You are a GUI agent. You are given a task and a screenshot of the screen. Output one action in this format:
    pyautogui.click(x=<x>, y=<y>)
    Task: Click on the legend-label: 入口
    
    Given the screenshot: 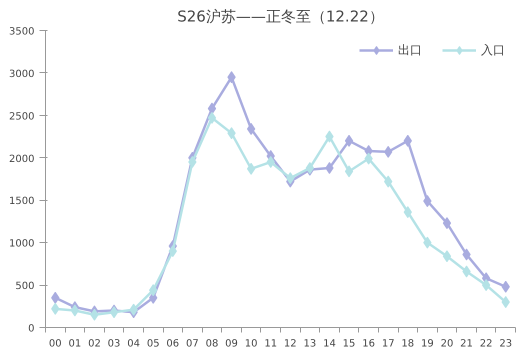 What is the action you would take?
    pyautogui.click(x=493, y=50)
    